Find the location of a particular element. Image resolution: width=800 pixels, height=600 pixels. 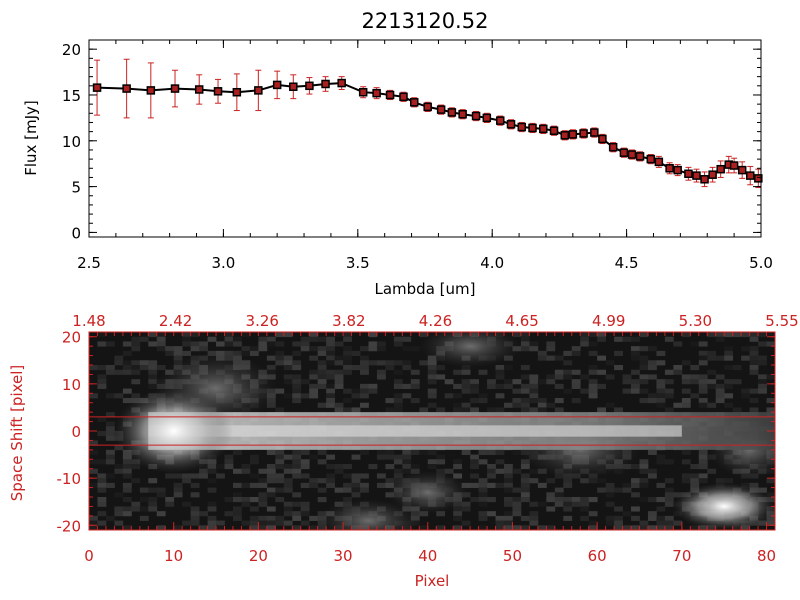

y-tick-label: 10 is located at coordinates (71, 385).